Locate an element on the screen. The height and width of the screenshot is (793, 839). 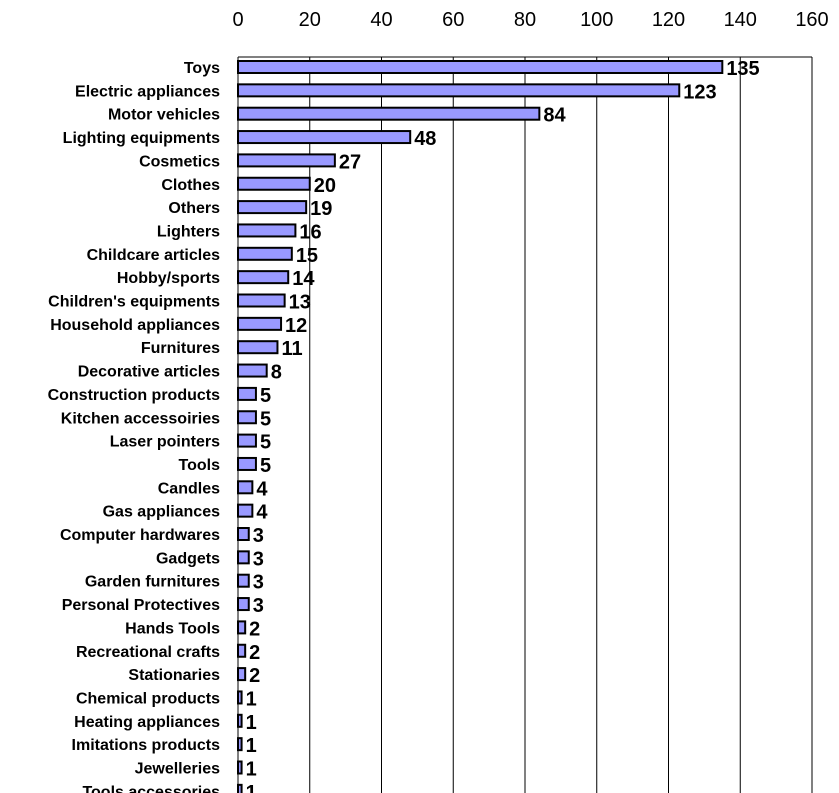
category-label: Kitchen accessoiries is located at coordinates (140, 418).